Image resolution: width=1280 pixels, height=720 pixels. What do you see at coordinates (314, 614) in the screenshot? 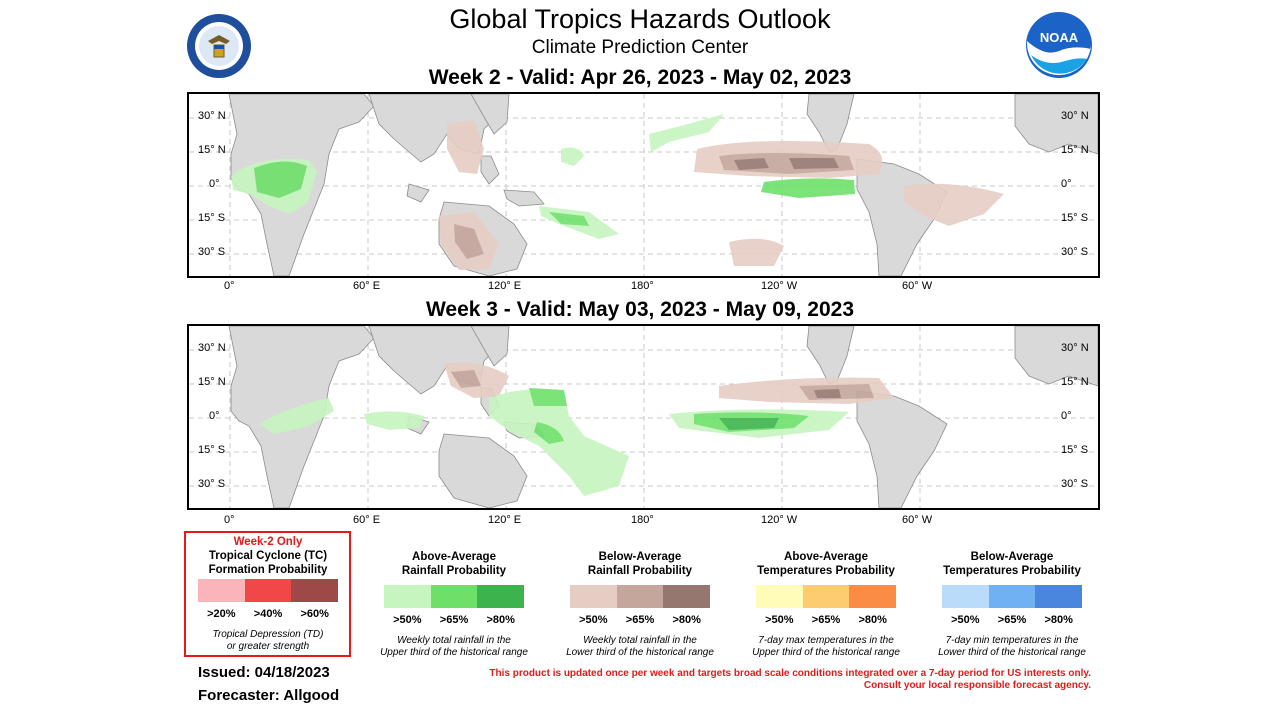
I see `tc-tick-60: >60%` at bounding box center [314, 614].